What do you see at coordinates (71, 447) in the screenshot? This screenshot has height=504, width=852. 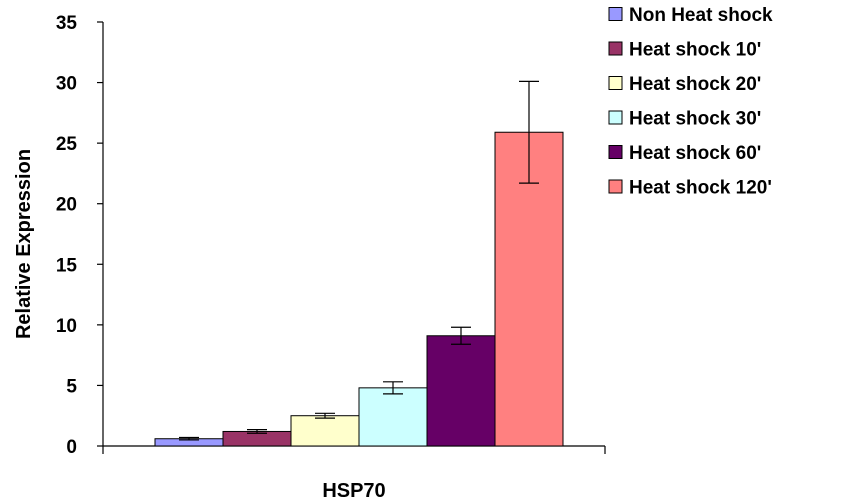 I see `y-tick-label: 0` at bounding box center [71, 447].